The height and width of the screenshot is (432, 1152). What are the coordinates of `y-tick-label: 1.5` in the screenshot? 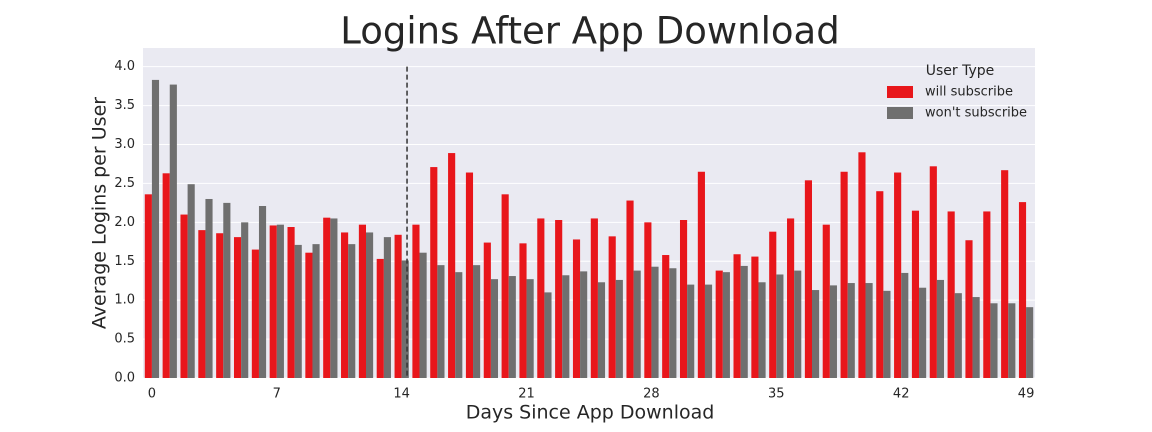 It's located at (124, 261).